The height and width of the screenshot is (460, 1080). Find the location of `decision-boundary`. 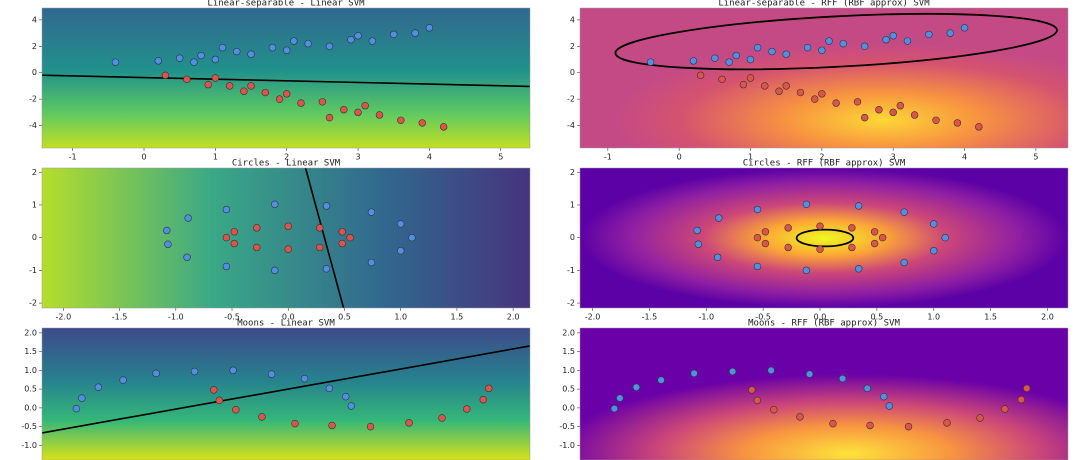

decision-boundary is located at coordinates (286, 81).